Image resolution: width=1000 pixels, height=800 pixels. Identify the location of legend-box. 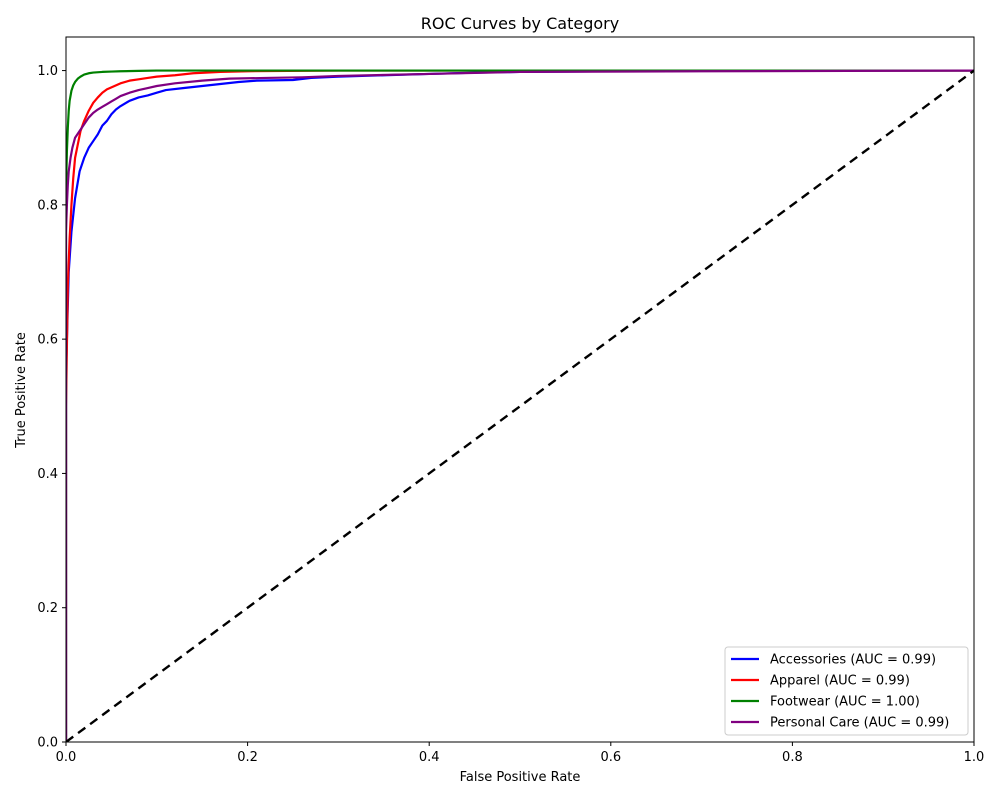
(846, 691).